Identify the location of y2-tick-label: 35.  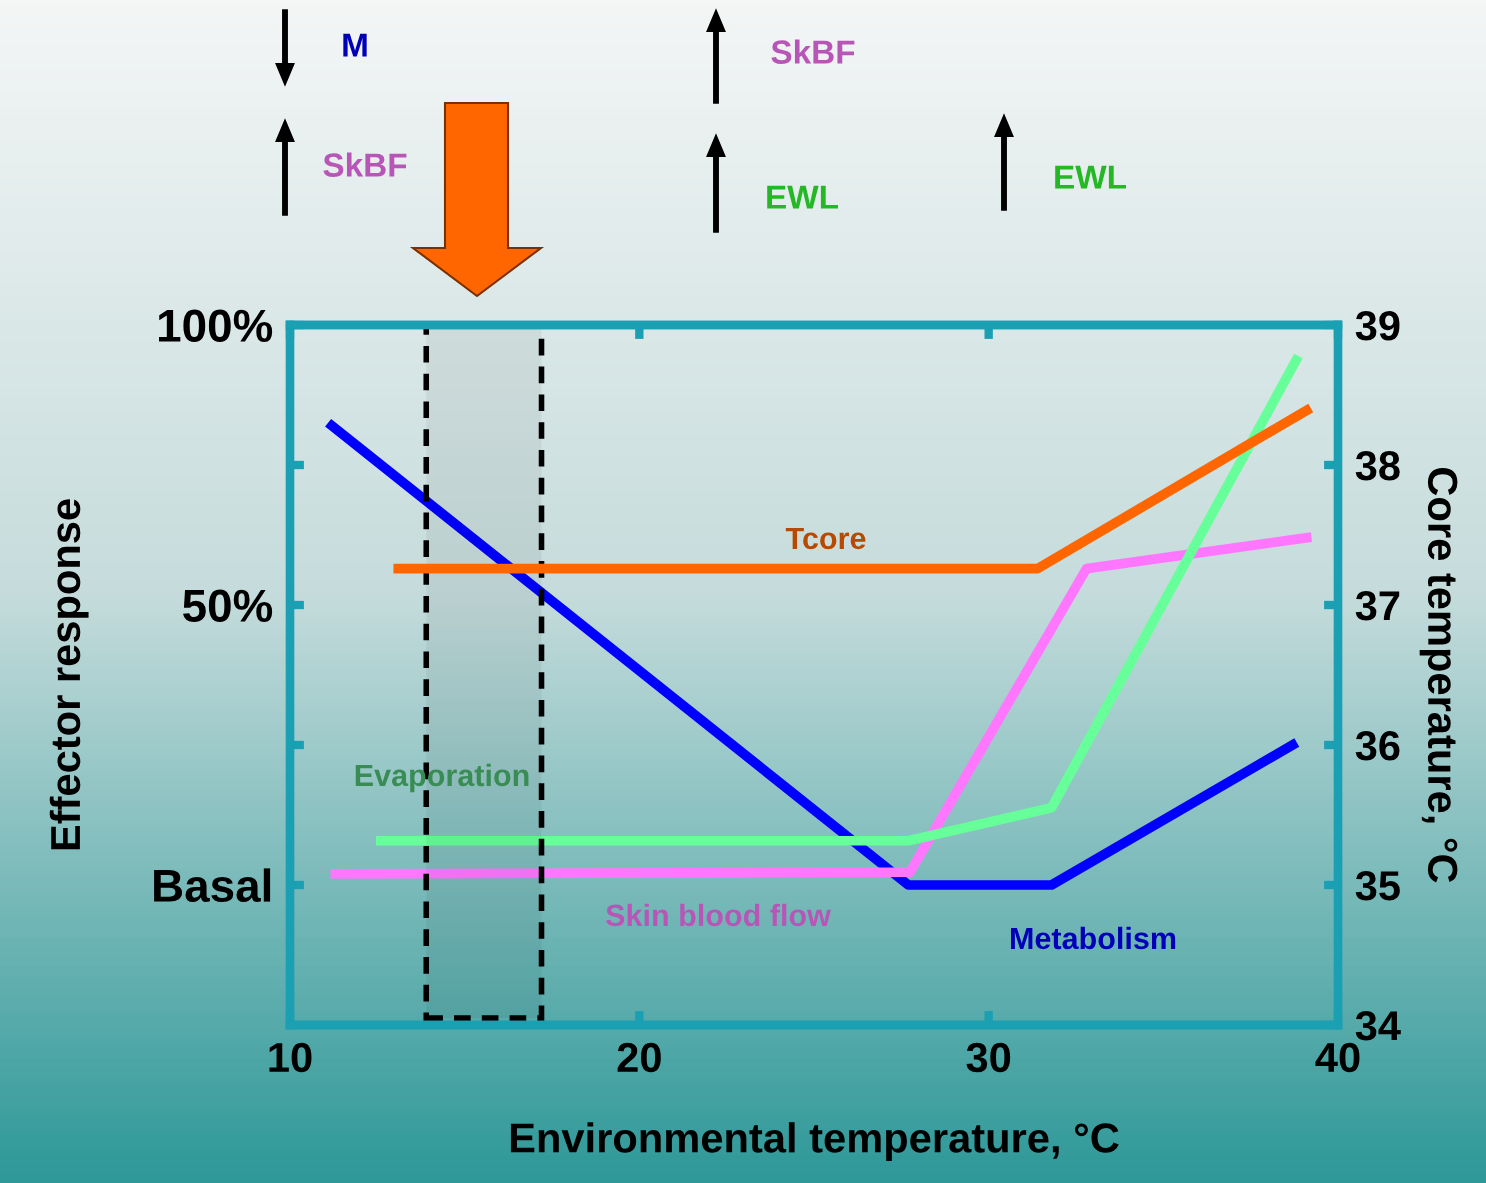
(1377, 886).